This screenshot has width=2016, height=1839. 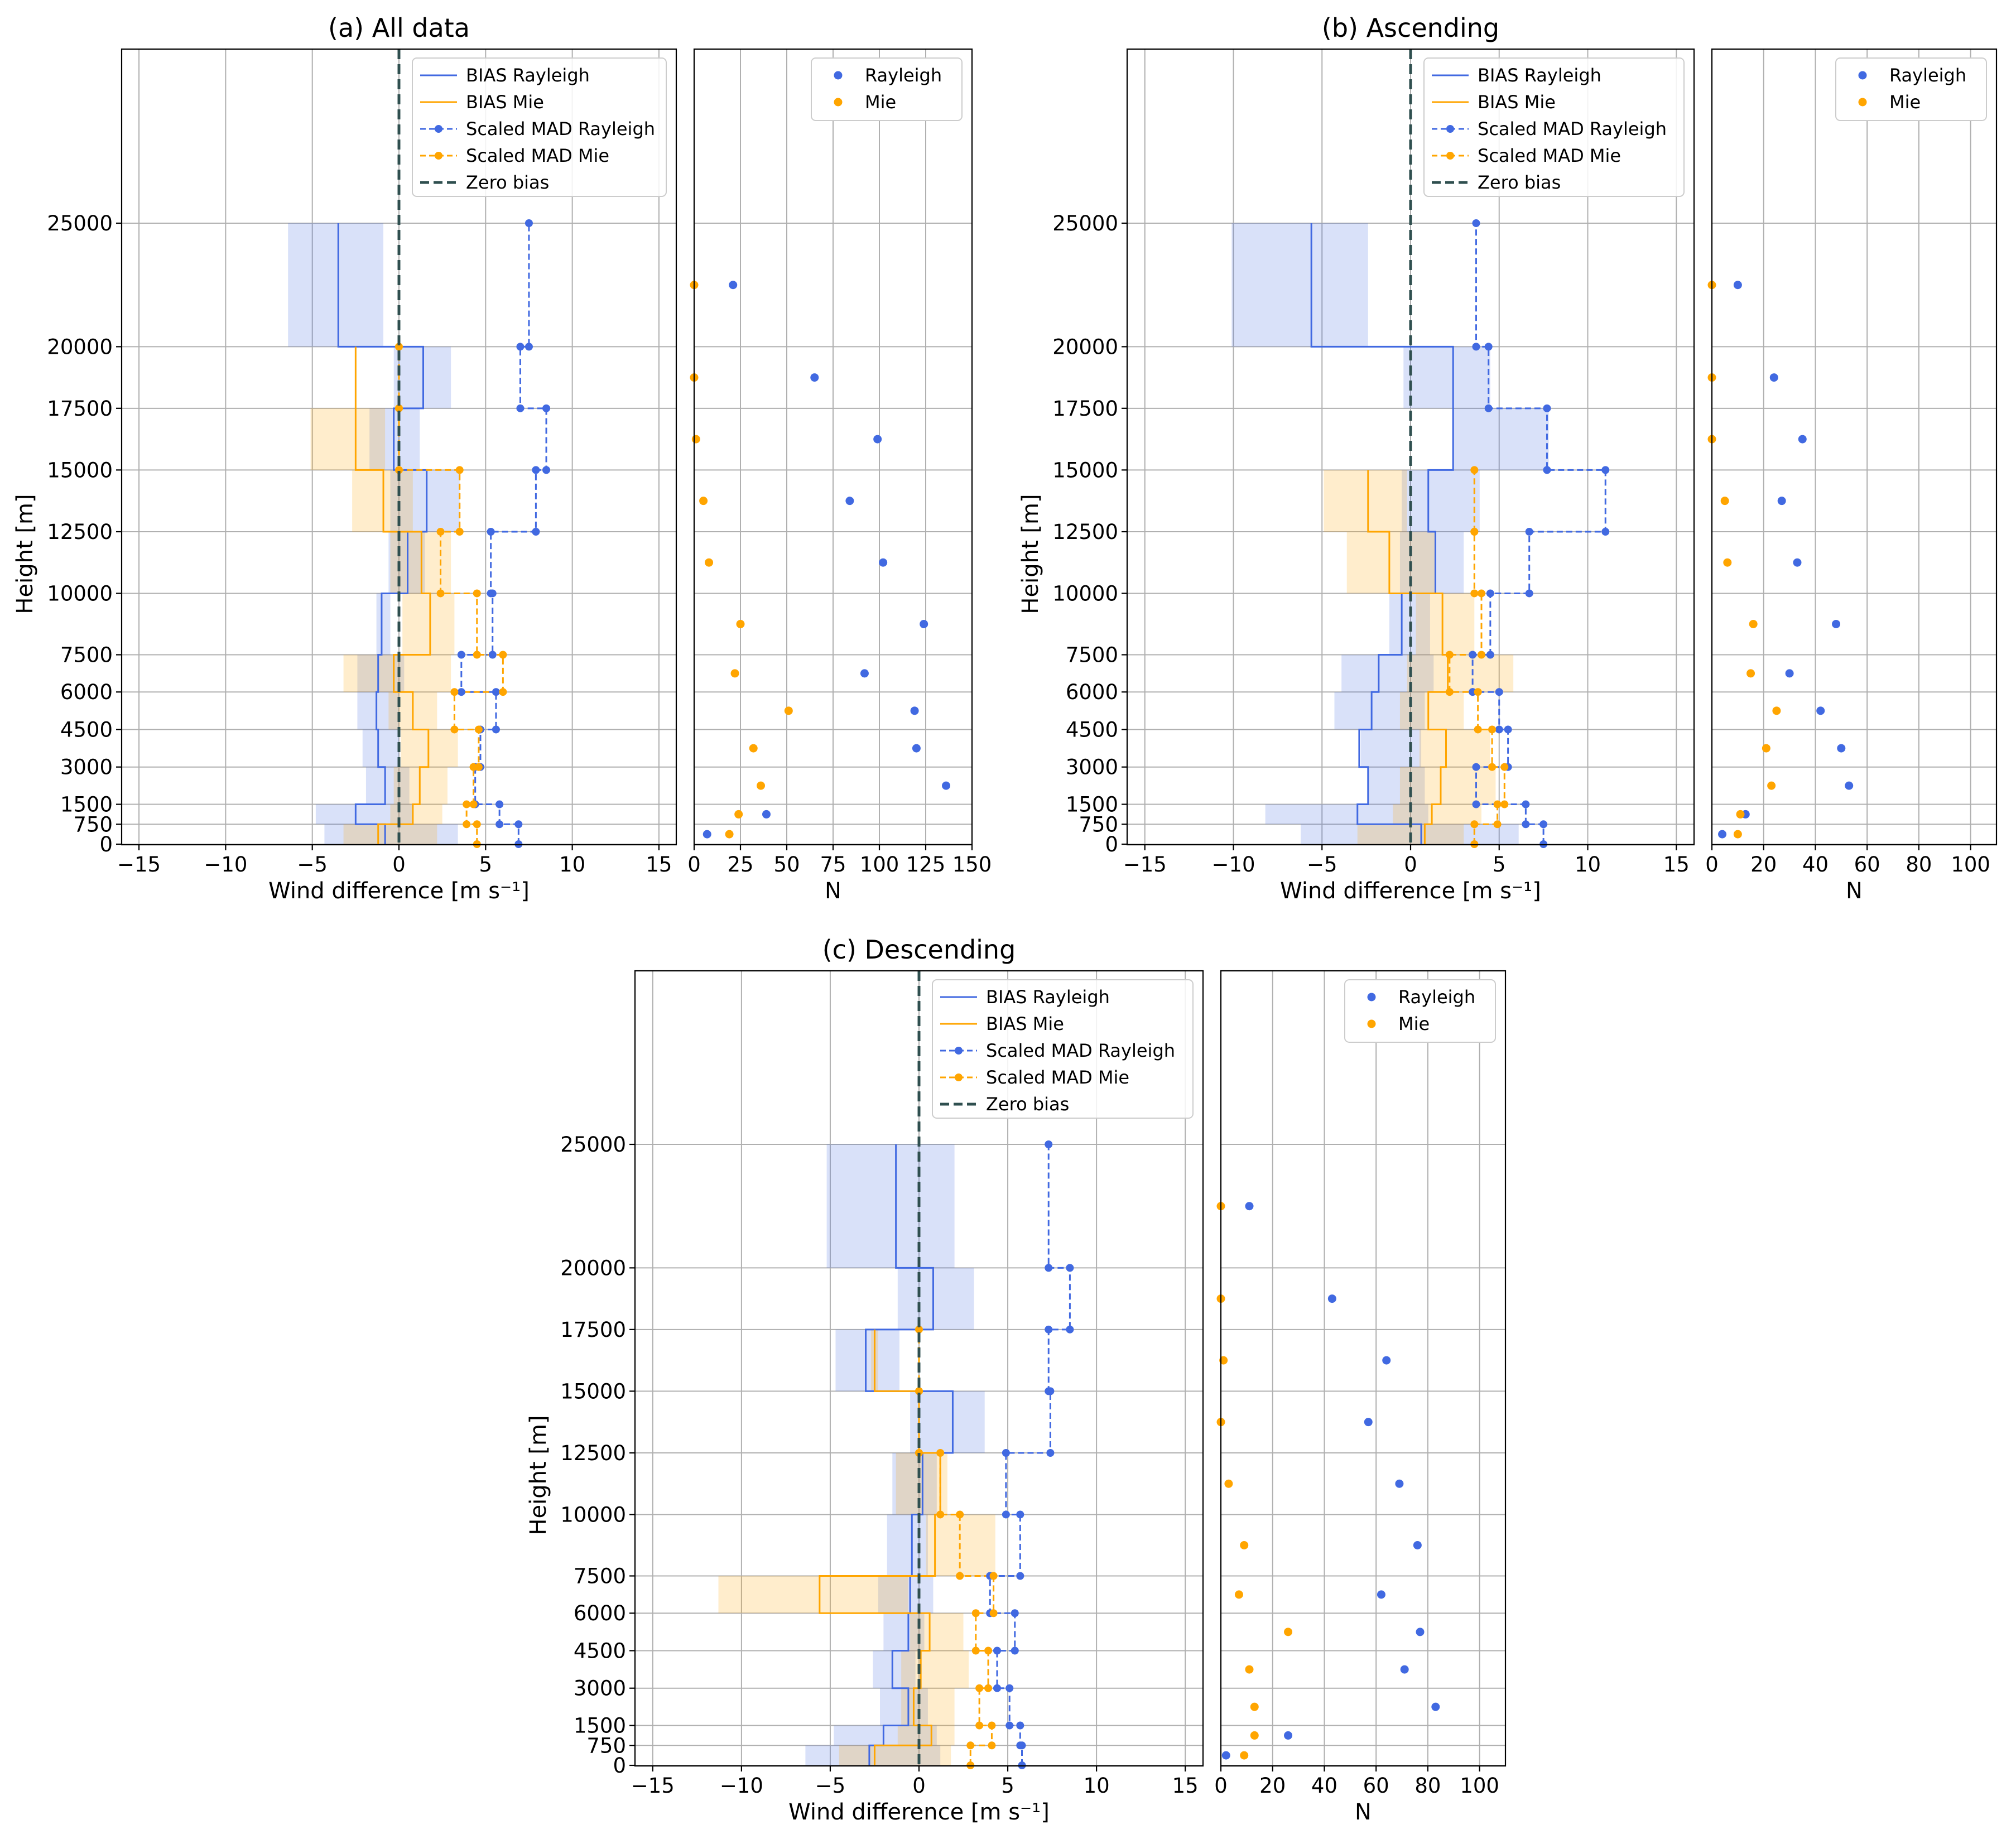 What do you see at coordinates (80, 347) in the screenshot?
I see `y-tick-label: 20000` at bounding box center [80, 347].